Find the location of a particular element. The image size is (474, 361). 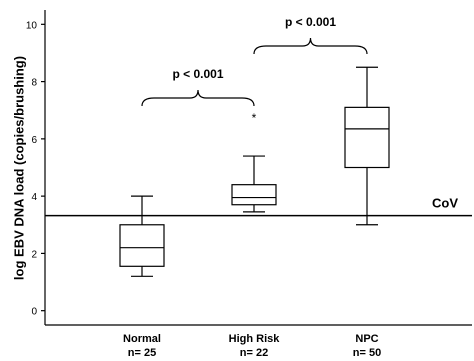

y-tick-label: 0 is located at coordinates (34, 312).